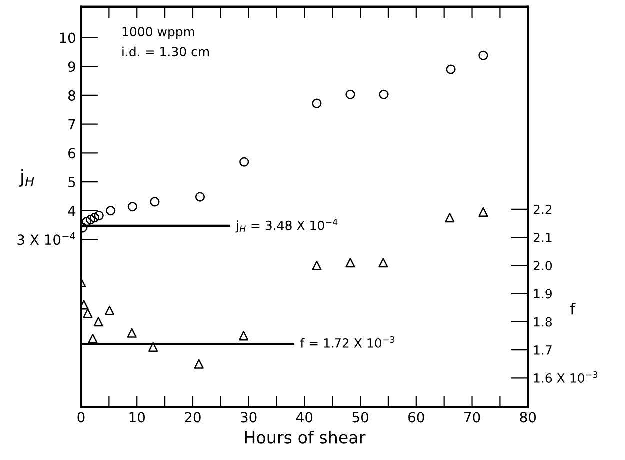  Describe the element at coordinates (543, 294) in the screenshot. I see `y2-tick-label: 1.9` at that location.